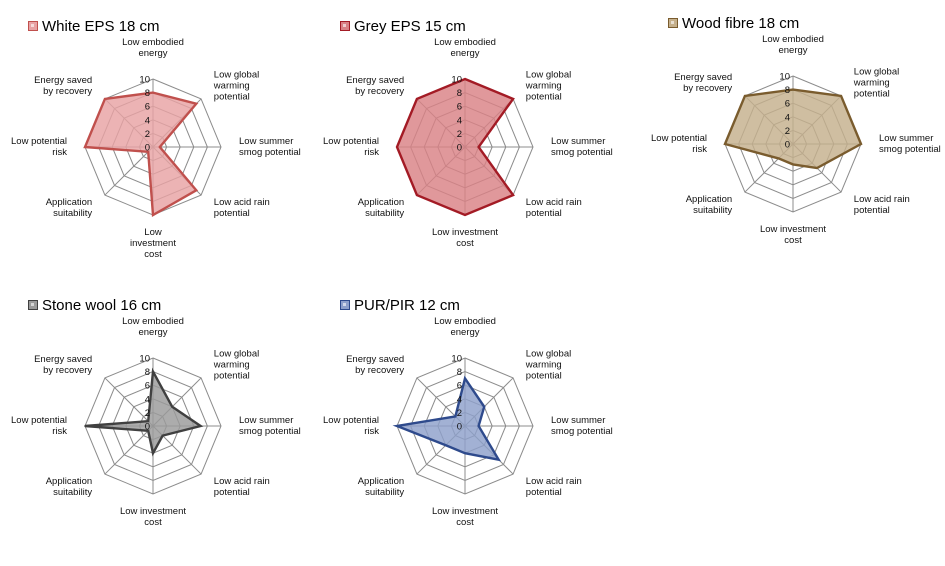 Image resolution: width=945 pixels, height=566 pixels. What do you see at coordinates (152, 53) in the screenshot?
I see `axis-label-line: energy` at bounding box center [152, 53].